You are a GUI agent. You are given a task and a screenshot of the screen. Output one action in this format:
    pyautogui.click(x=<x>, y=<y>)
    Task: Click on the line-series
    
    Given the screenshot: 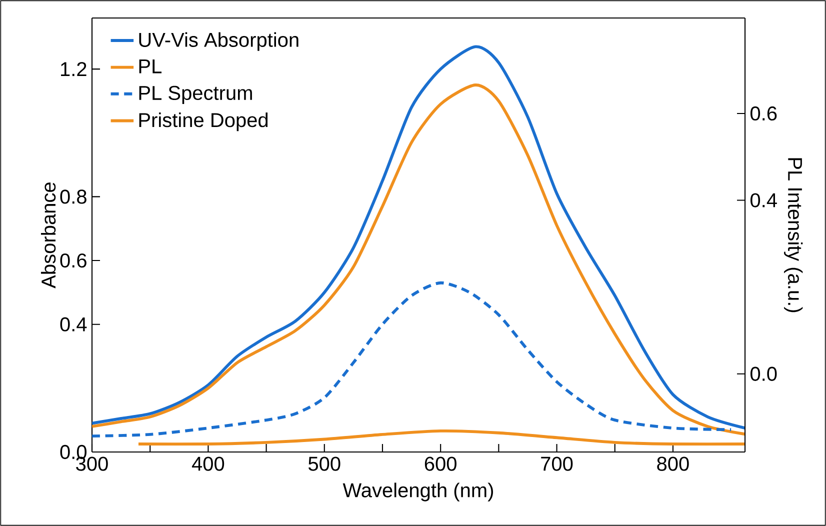 What is the action you would take?
    pyautogui.click(x=441, y=437)
    